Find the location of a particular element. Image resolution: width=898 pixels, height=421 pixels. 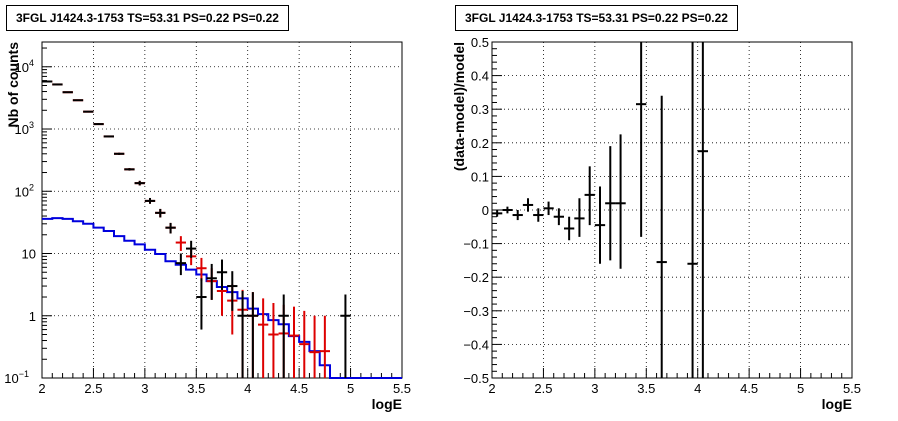

right-y-axis-label: (data-model)/model is located at coordinates (459, 106).